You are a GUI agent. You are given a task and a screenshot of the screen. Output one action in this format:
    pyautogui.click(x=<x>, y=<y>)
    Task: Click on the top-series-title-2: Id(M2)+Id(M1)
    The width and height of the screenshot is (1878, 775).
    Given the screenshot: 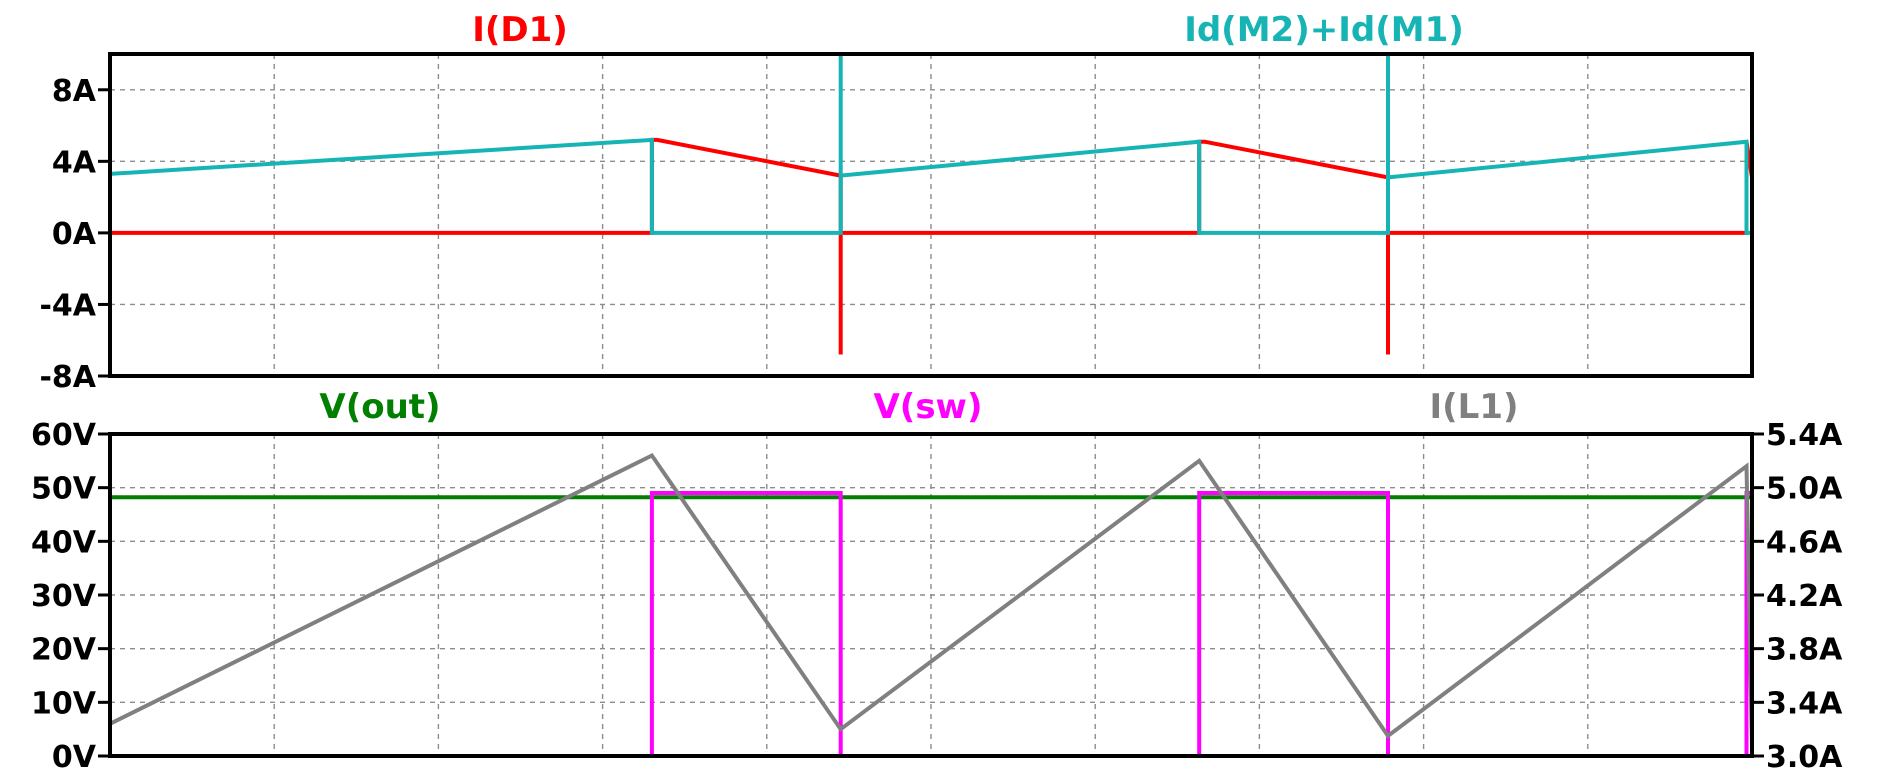 What is the action you would take?
    pyautogui.click(x=1324, y=30)
    